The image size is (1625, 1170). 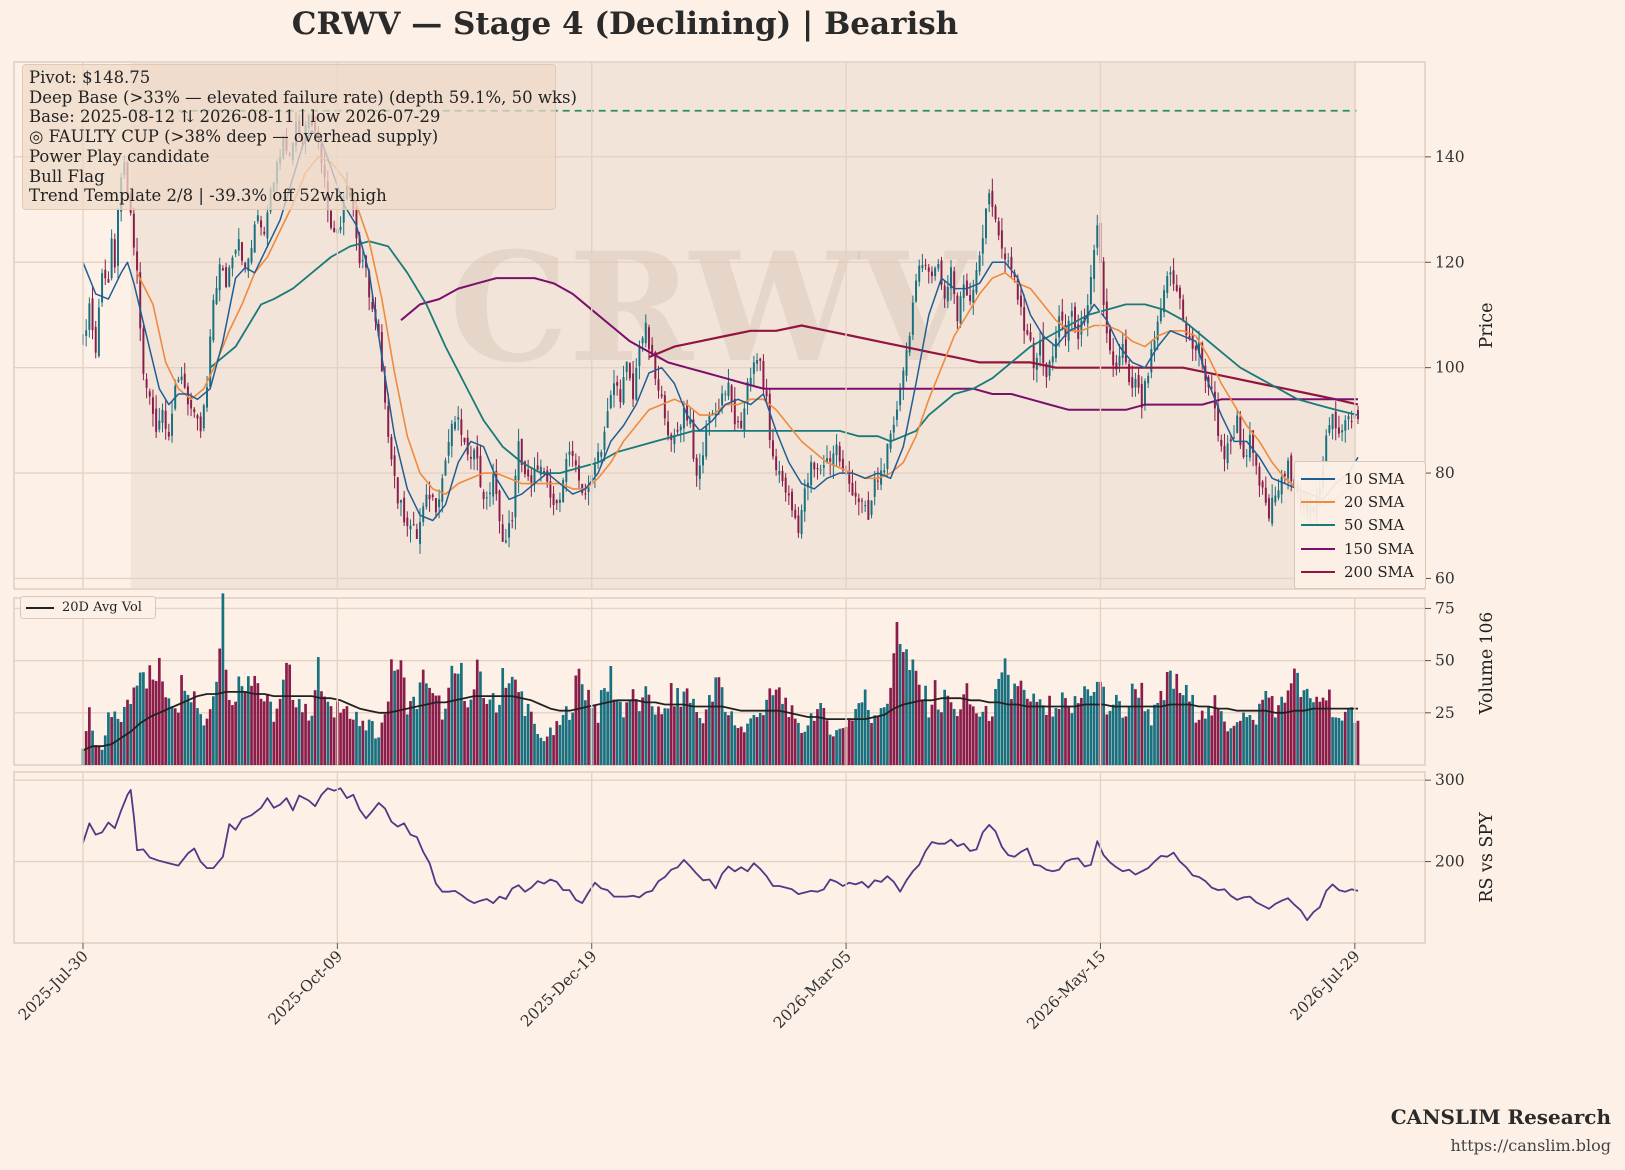 What do you see at coordinates (1530, 1145) in the screenshot?
I see `footer-url: https://canslim.blog` at bounding box center [1530, 1145].